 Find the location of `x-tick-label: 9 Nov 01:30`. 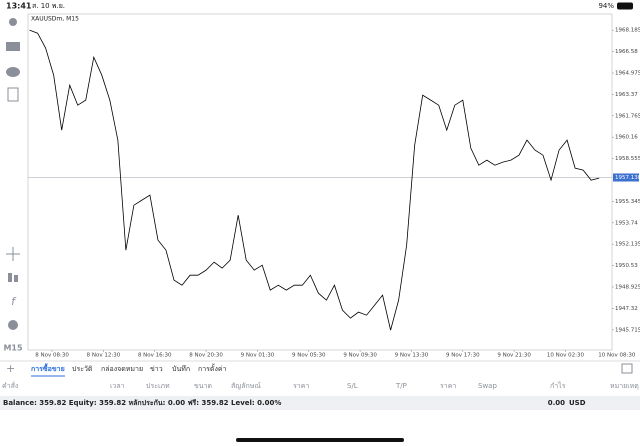

x-tick-label: 9 Nov 01:30 is located at coordinates (258, 356).